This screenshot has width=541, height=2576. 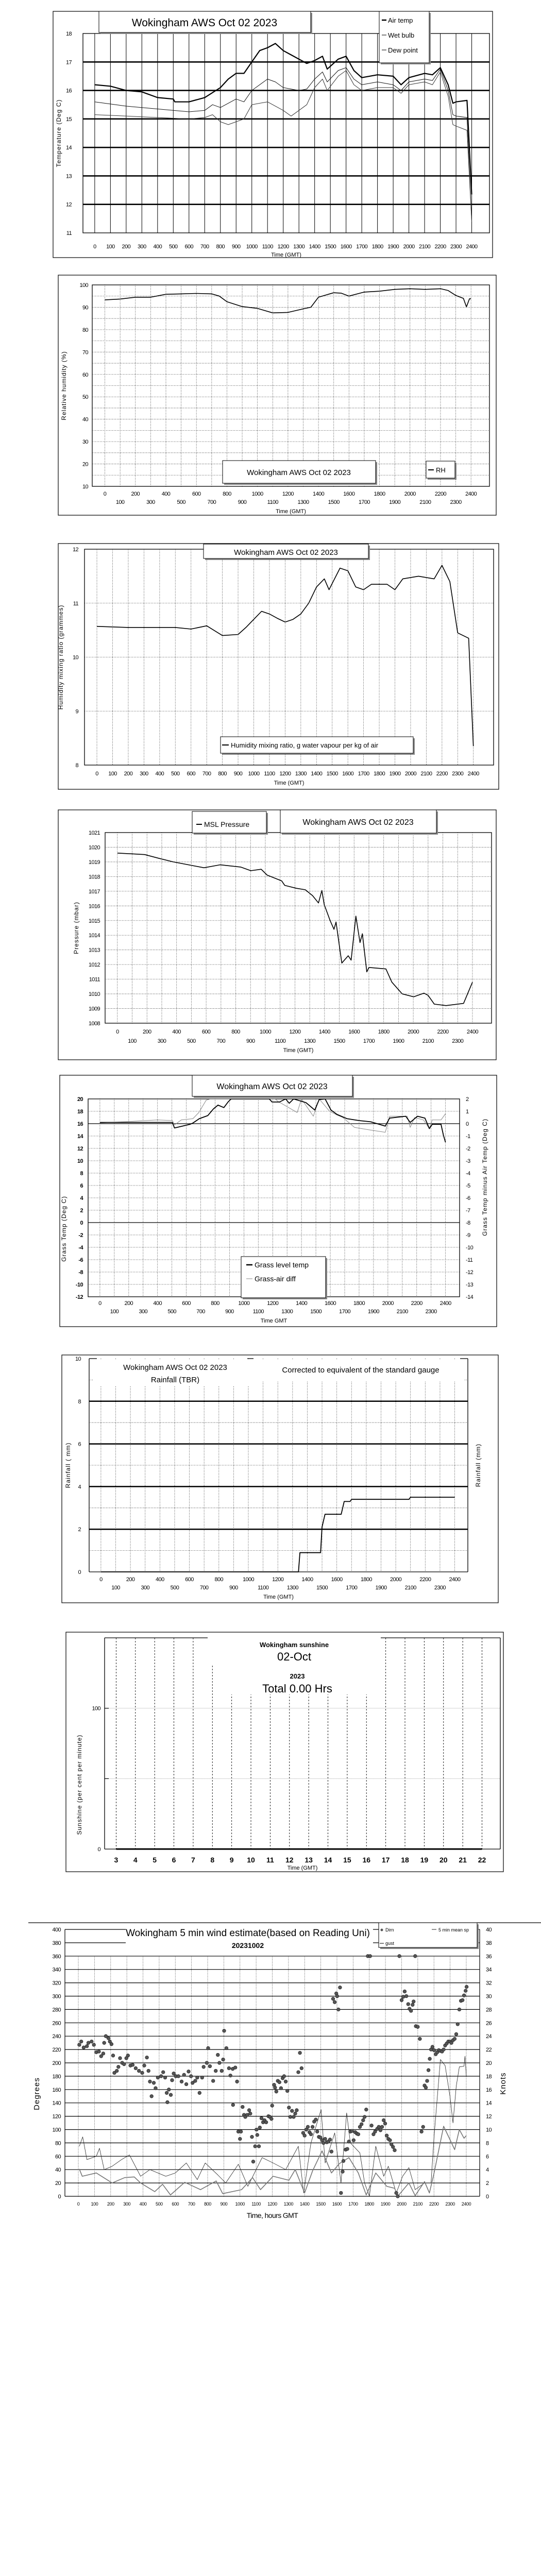 I want to click on y-axis-label: Grass Temp (Deg C), so click(x=63, y=1229).